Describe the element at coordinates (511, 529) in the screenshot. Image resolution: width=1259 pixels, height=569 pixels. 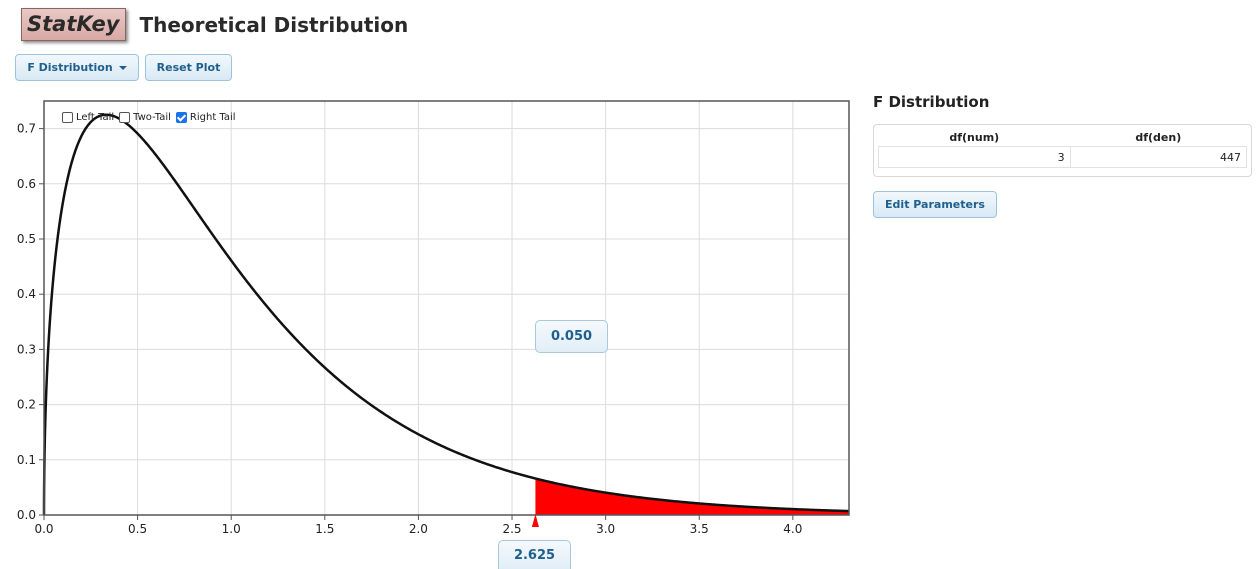
I see `x-tick-label: 2.5` at that location.